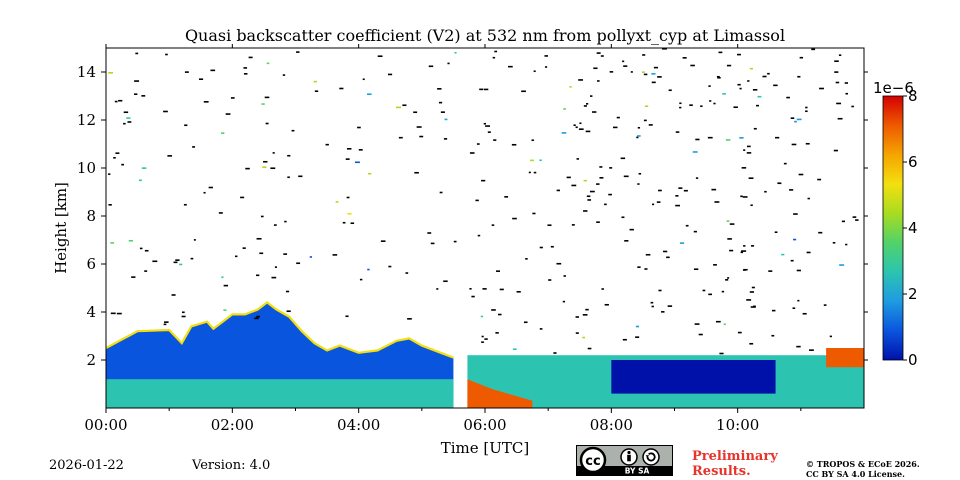 Image resolution: width=960 pixels, height=480 pixels. I want to click on aerosol-layer-top-edge, so click(280, 330).